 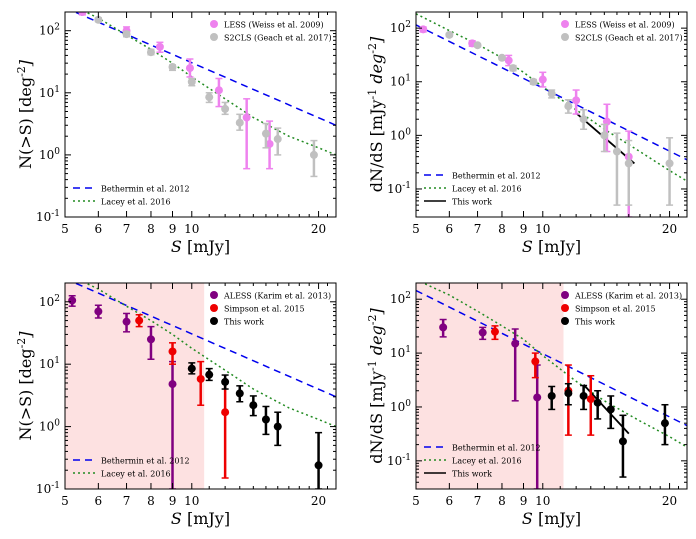 I want to click on legend-label: S2CLS (Geach et al. 2017), so click(x=278, y=38).